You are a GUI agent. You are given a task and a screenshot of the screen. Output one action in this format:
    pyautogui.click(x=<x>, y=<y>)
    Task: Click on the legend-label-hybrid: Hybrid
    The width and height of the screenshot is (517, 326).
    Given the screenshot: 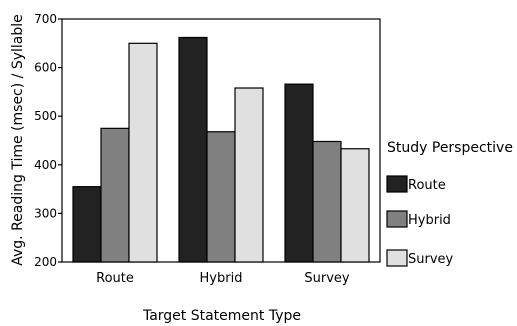 What is the action you would take?
    pyautogui.click(x=429, y=220)
    